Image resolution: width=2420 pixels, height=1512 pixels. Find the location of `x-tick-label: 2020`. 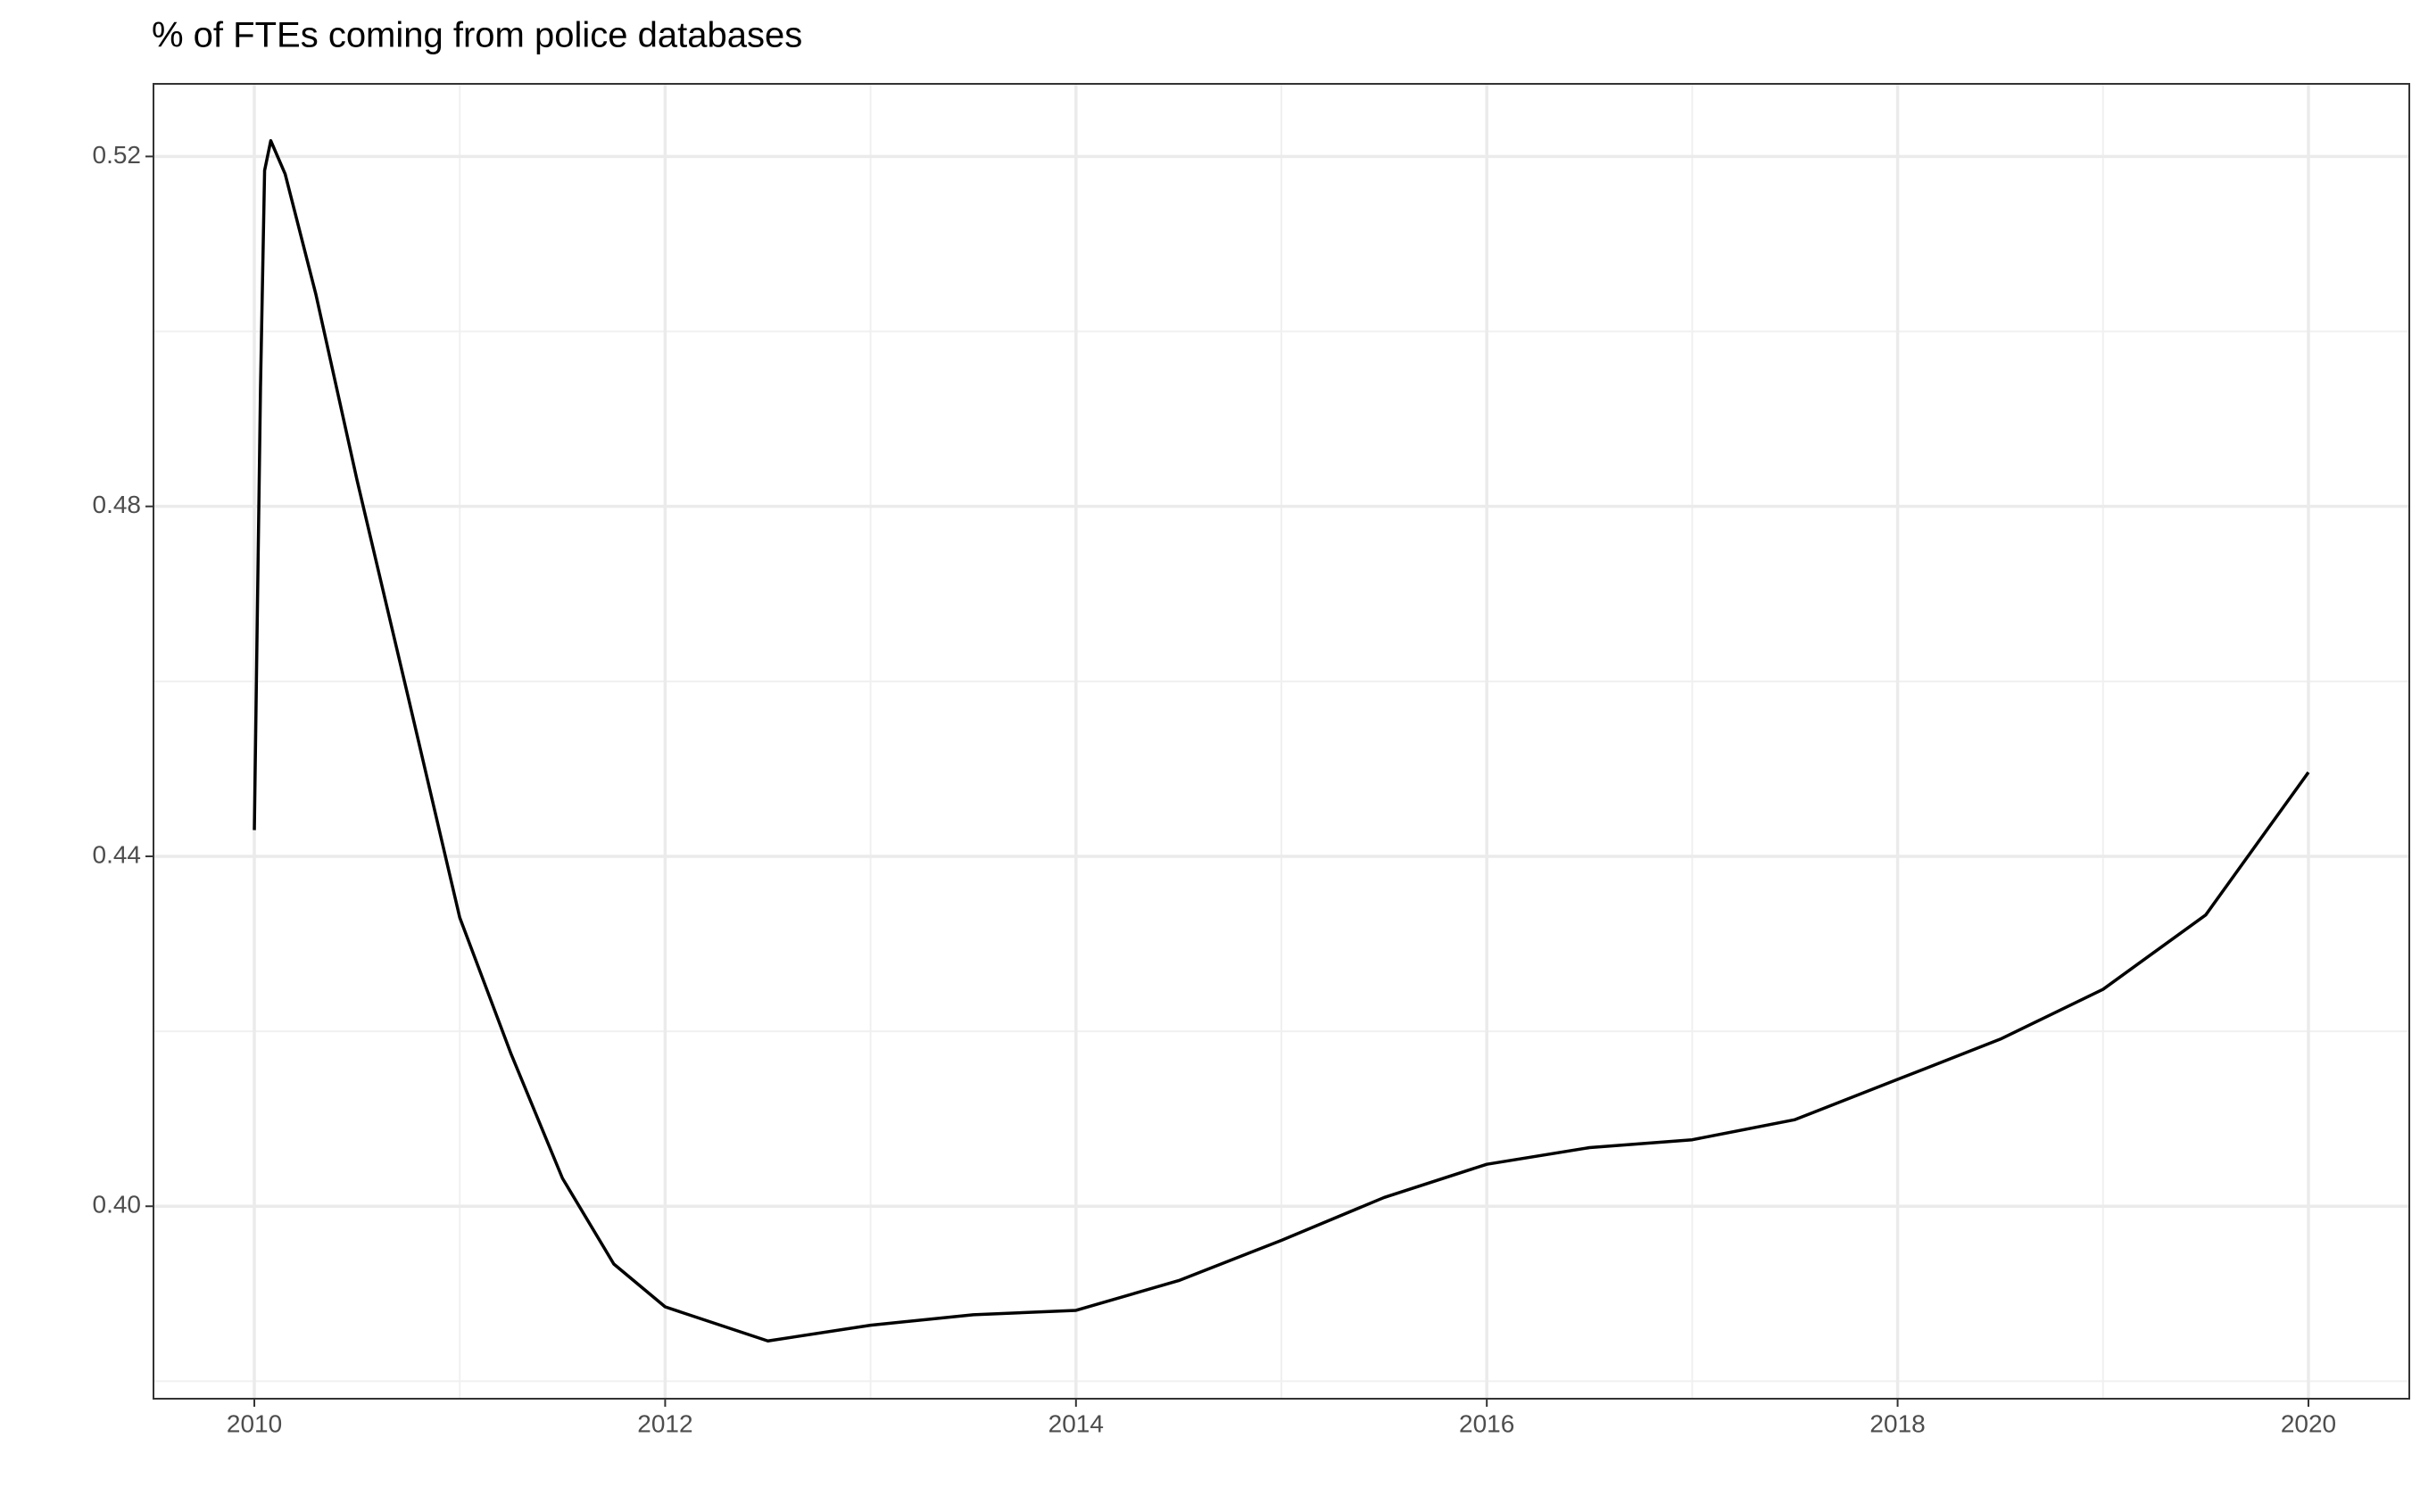

x-tick-label: 2020 is located at coordinates (2308, 1423).